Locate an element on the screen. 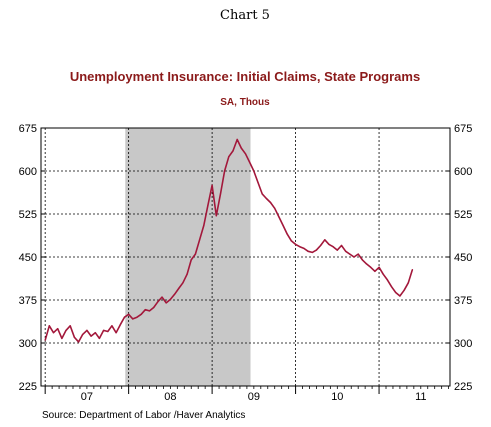 The width and height of the screenshot is (491, 427). y-tick-label-right: 450 is located at coordinates (463, 258).